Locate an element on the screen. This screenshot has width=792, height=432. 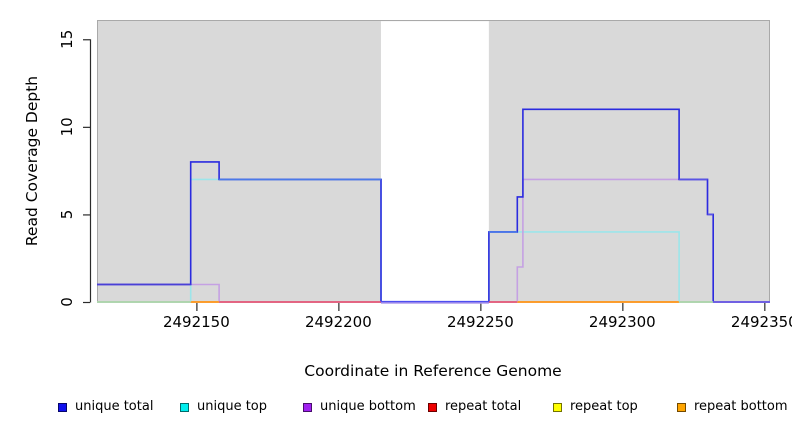
x-tick-label: 2492250 is located at coordinates (480, 322).